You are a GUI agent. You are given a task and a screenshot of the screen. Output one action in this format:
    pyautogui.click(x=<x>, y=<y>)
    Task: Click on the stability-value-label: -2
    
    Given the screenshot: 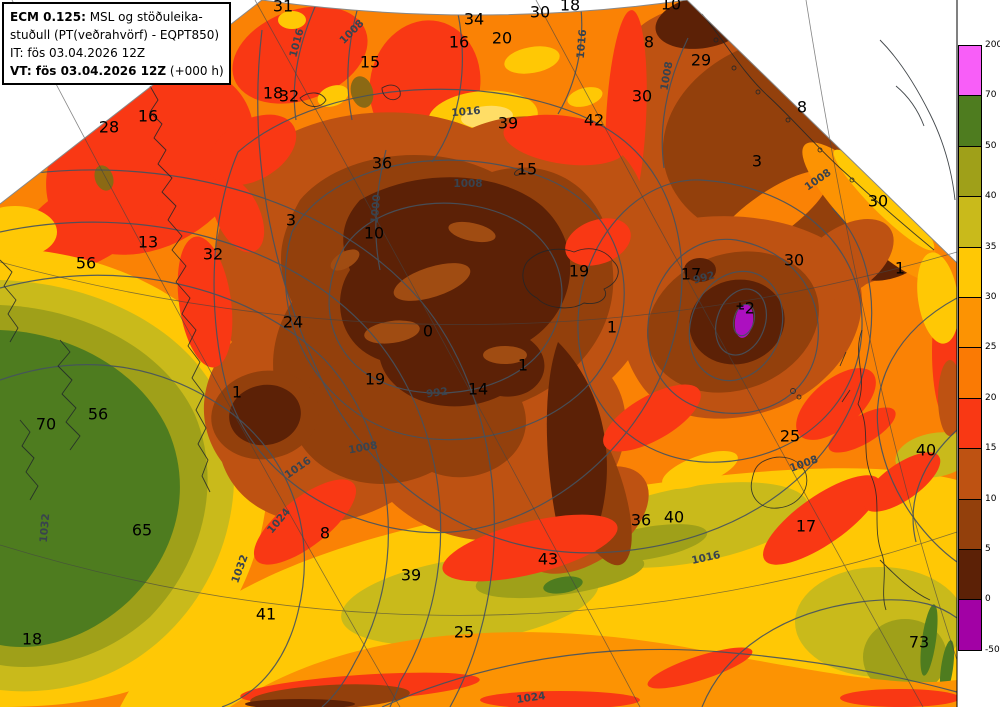 What is the action you would take?
    pyautogui.click(x=747, y=308)
    